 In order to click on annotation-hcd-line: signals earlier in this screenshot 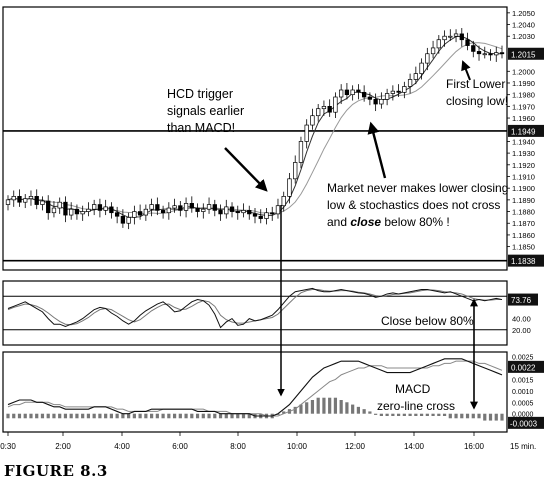, I will do `click(205, 111)`.